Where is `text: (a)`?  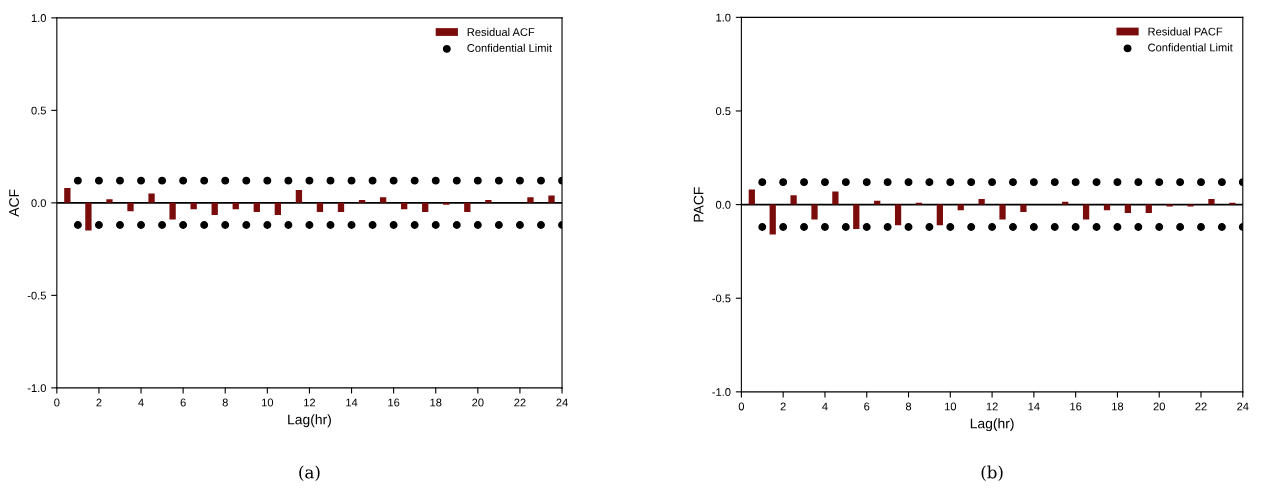
text: (a) is located at coordinates (309, 473).